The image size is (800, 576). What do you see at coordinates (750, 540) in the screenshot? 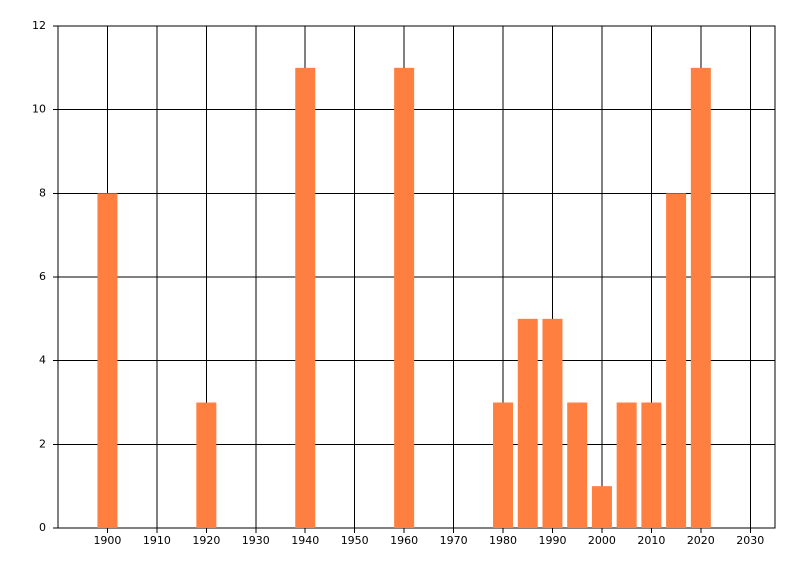
I see `x-tick-label: 2030` at bounding box center [750, 540].